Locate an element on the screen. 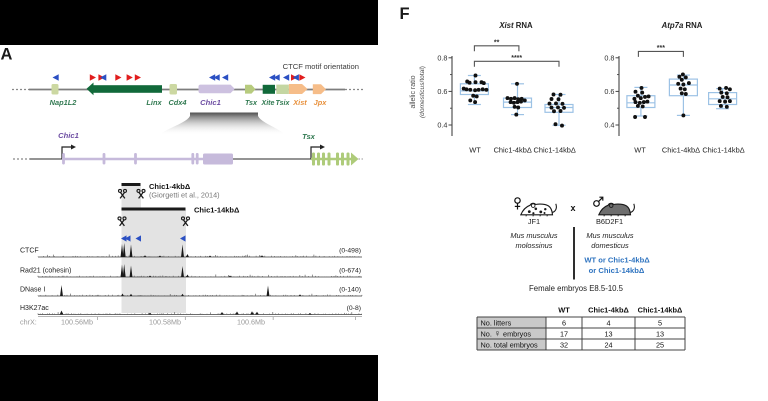  svg-text: Tsix is located at coordinates (283, 103).